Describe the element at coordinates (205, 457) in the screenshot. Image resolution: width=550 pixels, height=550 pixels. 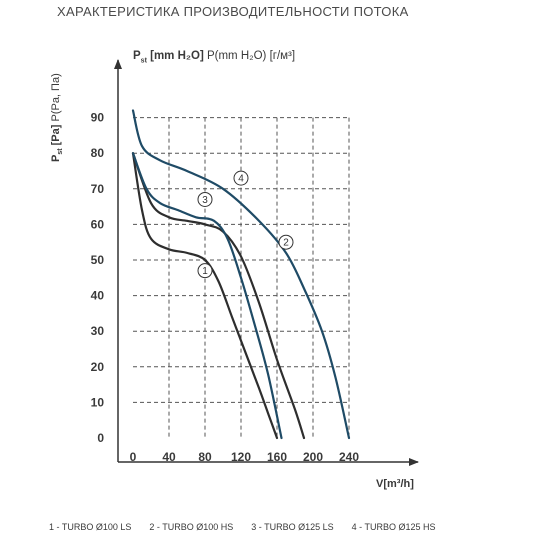
I see `x-tick-label: 80` at that location.